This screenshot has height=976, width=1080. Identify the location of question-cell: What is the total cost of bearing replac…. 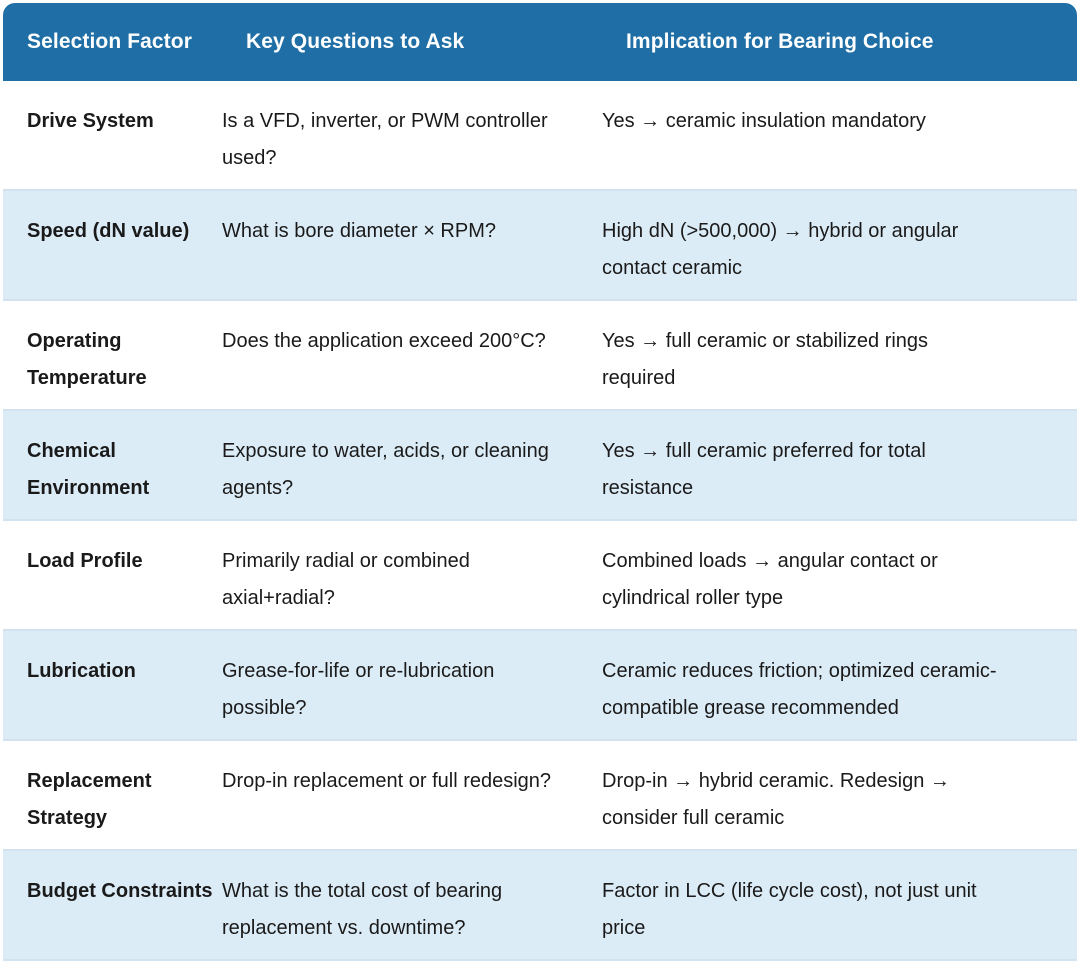
(362, 909).